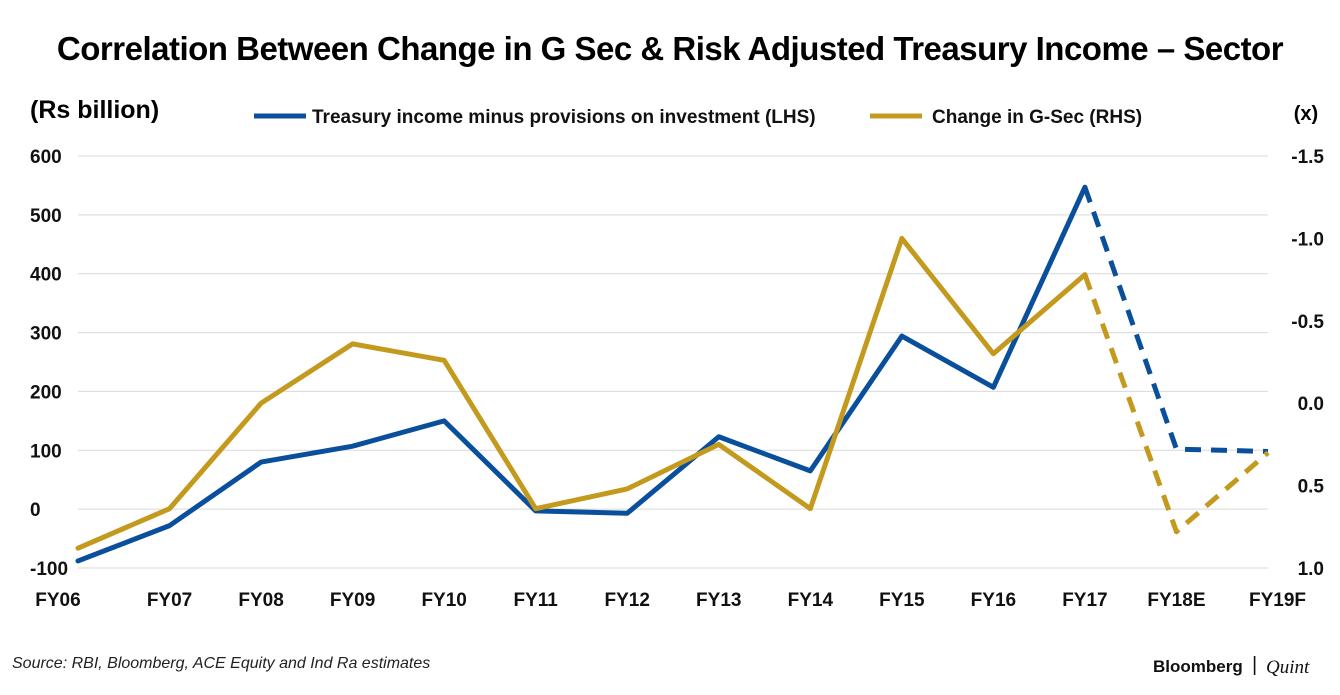  What do you see at coordinates (1307, 239) in the screenshot?
I see `right-tick-label: -1.0` at bounding box center [1307, 239].